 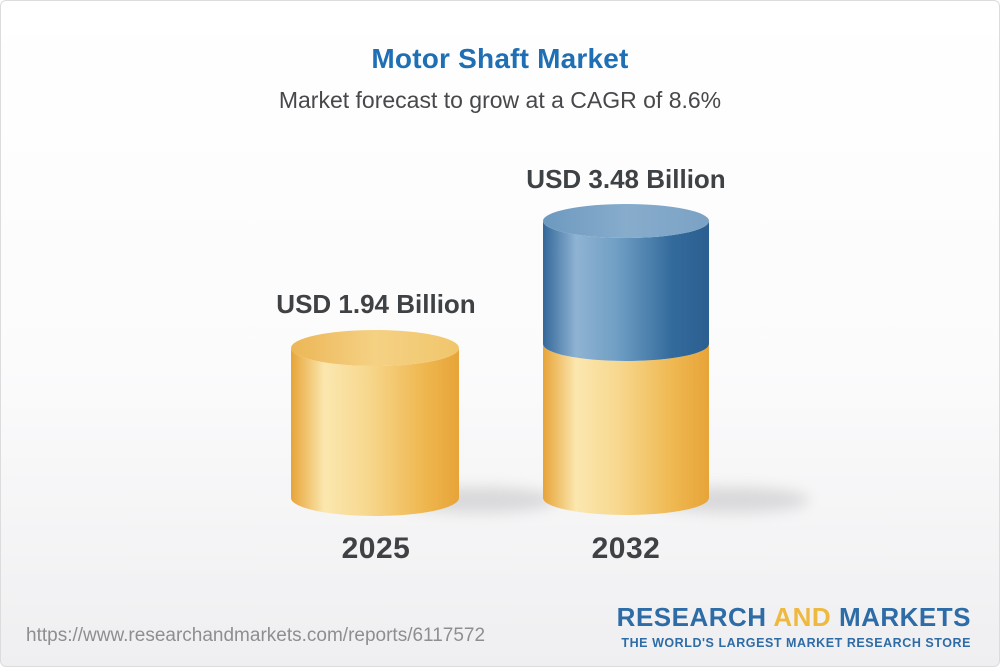 What do you see at coordinates (375, 432) in the screenshot?
I see `cylinder-2025-body` at bounding box center [375, 432].